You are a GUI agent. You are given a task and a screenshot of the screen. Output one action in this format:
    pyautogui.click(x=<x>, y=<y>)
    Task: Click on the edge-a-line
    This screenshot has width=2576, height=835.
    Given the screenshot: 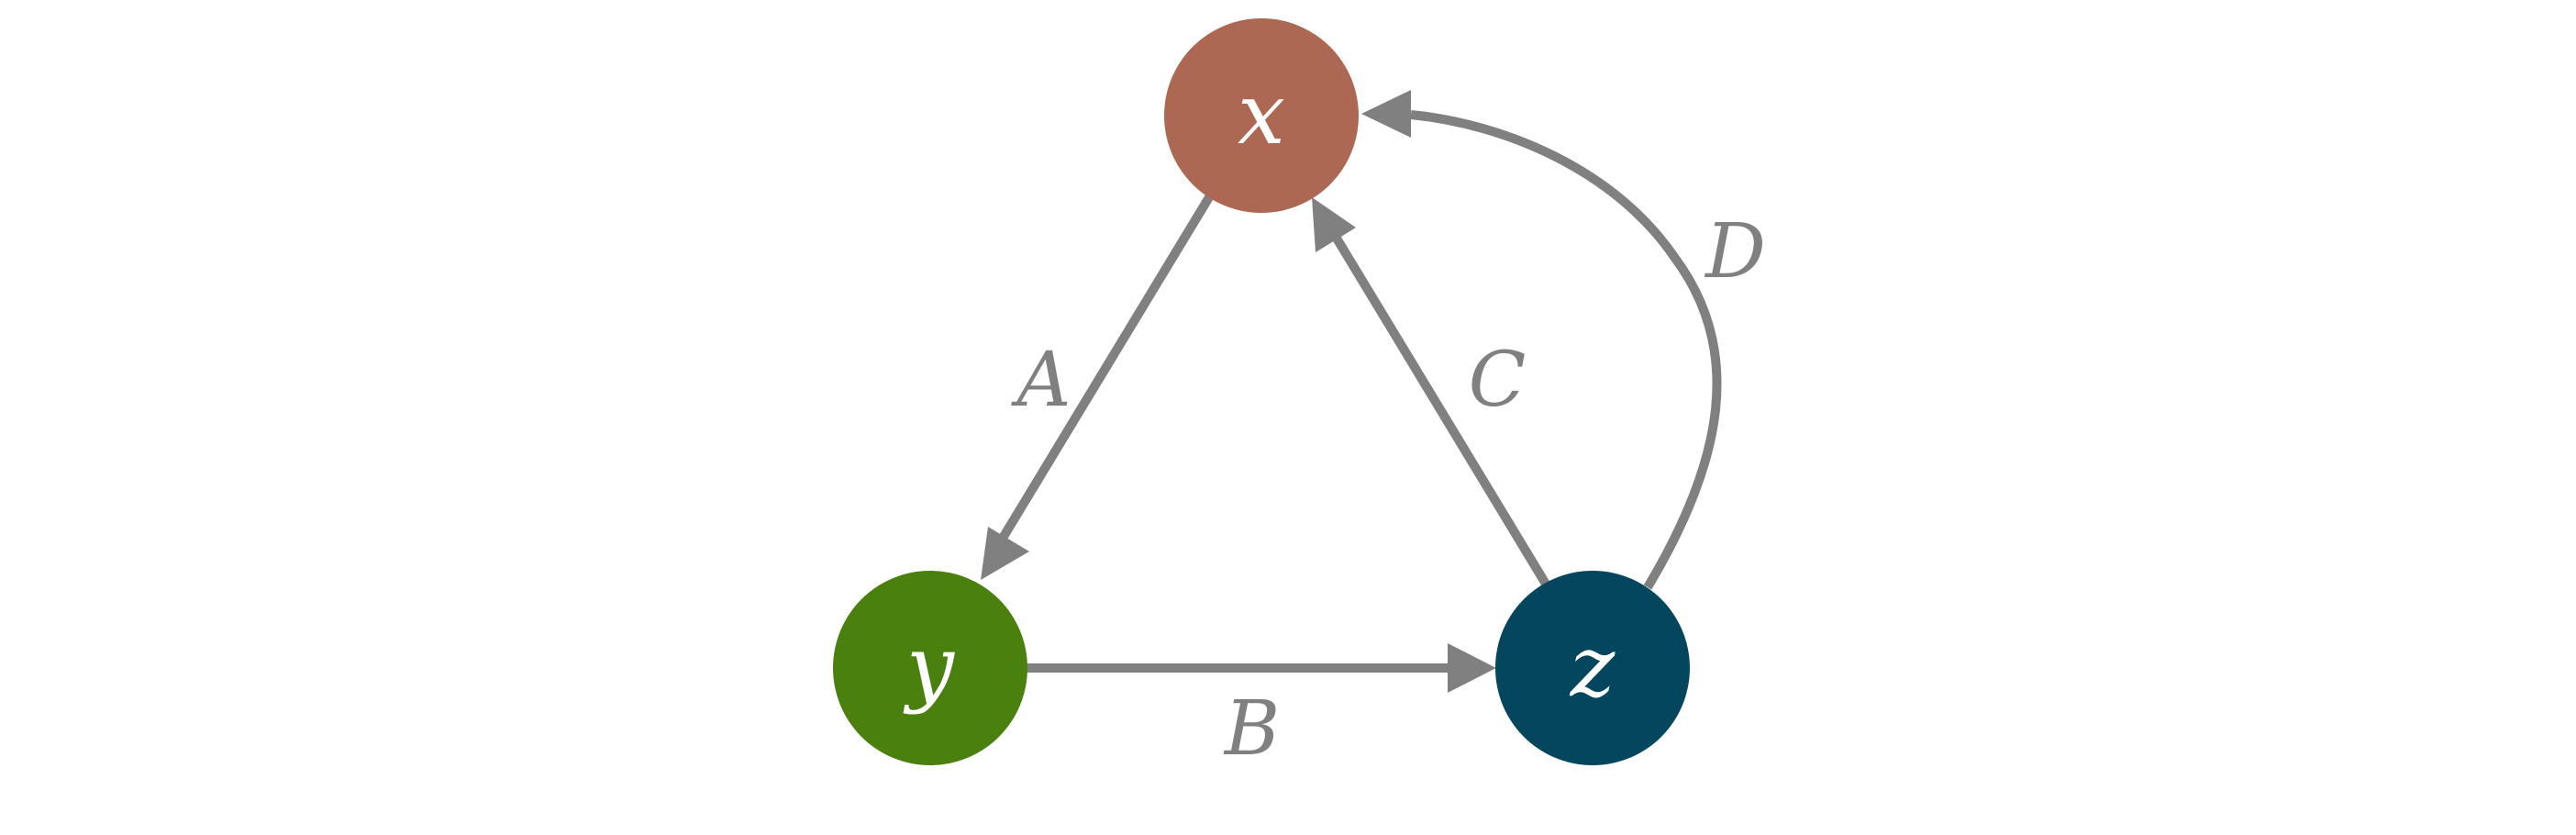 What is the action you would take?
    pyautogui.click(x=1106, y=366)
    